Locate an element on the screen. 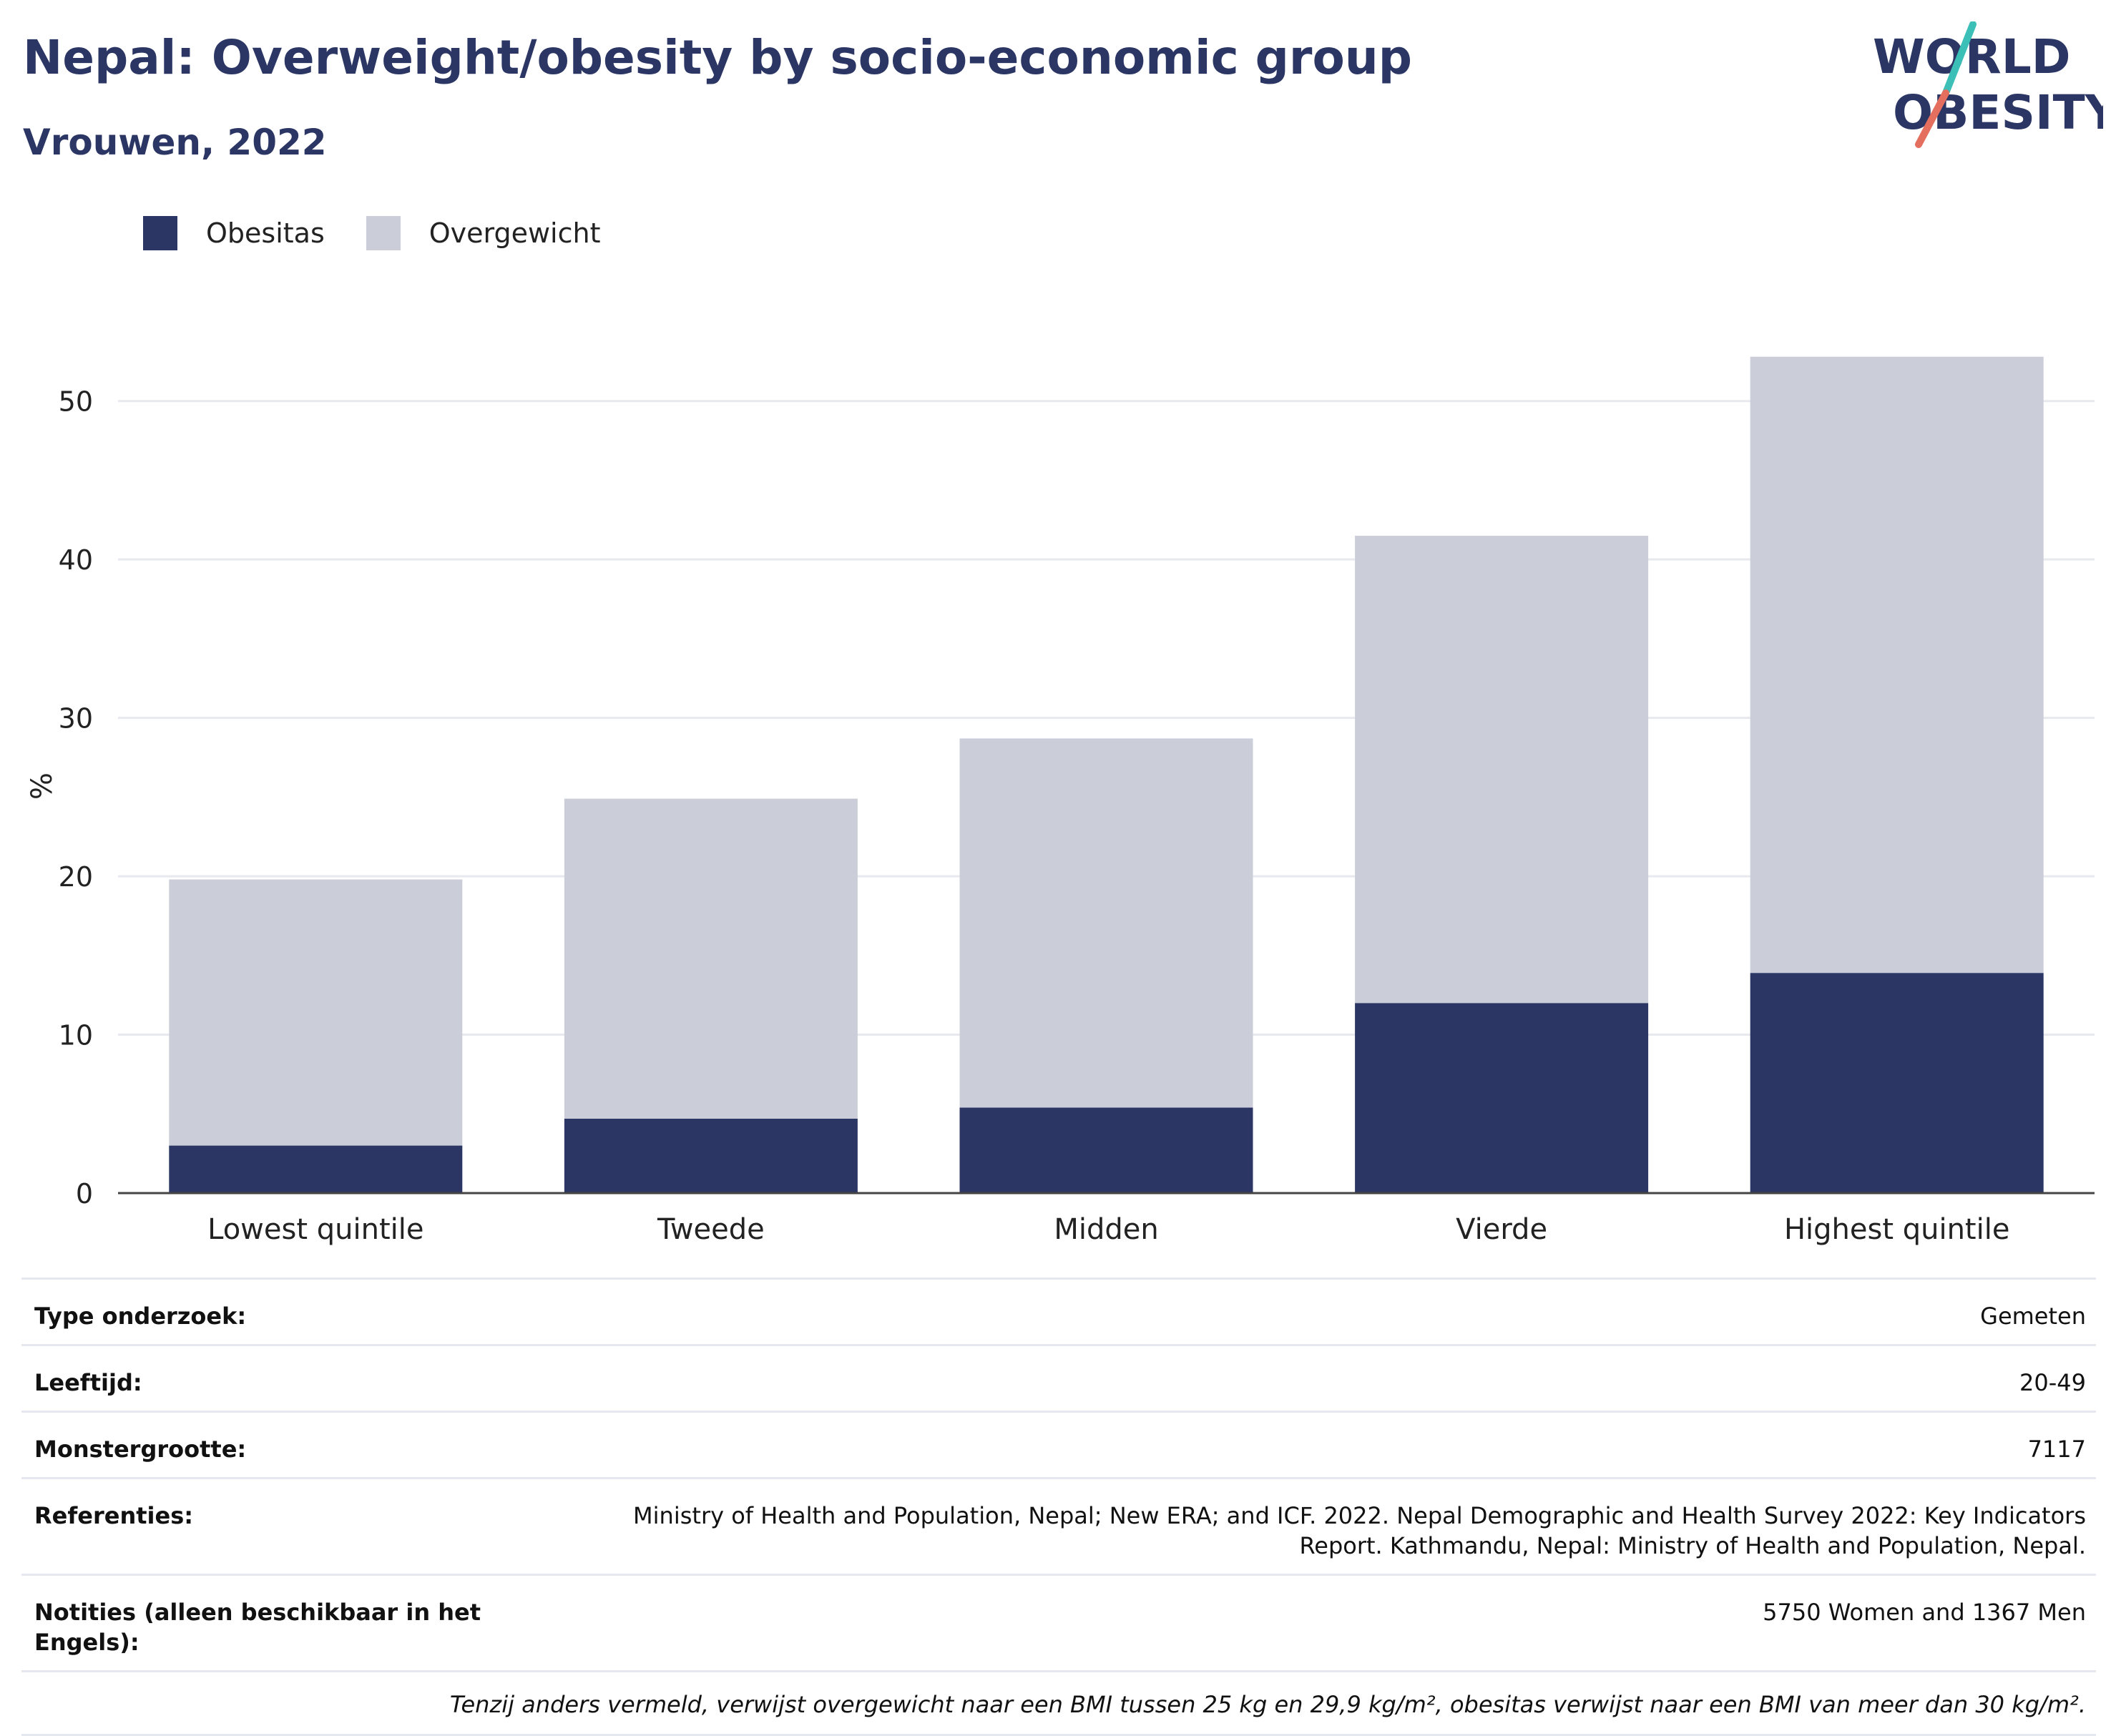 The height and width of the screenshot is (1736, 2116). legend-label-overgewicht: Overgewicht is located at coordinates (514, 233).